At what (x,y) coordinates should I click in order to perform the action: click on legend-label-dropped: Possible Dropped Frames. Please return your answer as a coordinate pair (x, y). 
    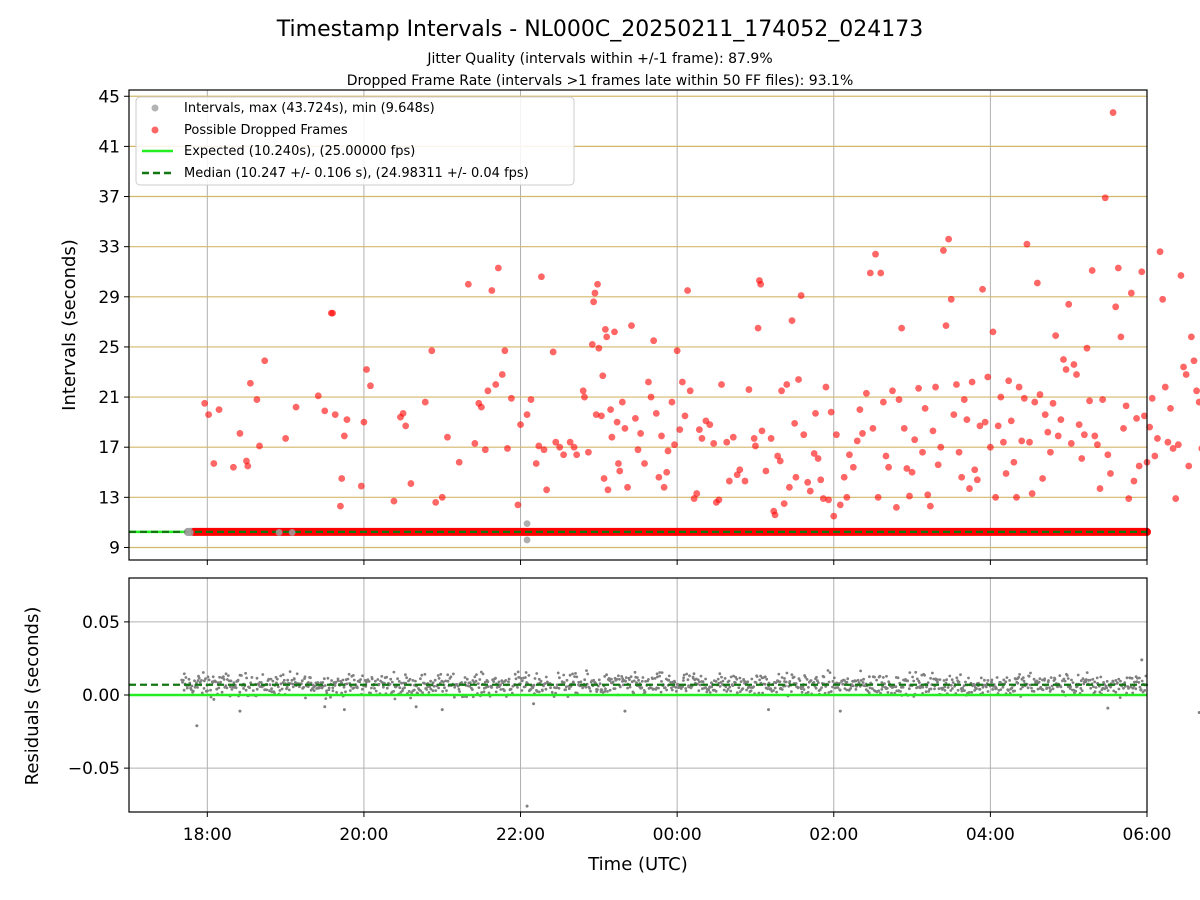
    Looking at the image, I should click on (266, 130).